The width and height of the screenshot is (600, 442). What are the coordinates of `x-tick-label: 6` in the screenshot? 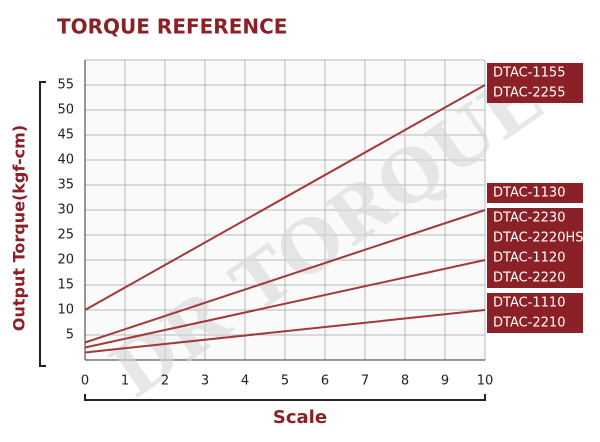 It's located at (325, 381).